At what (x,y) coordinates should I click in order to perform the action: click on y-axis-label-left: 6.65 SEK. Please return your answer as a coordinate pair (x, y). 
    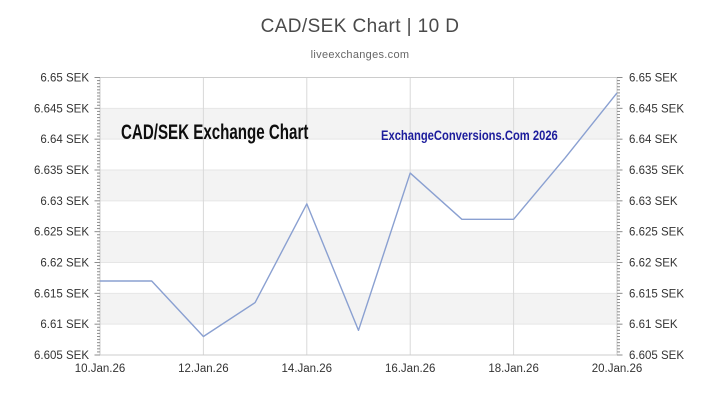
    Looking at the image, I should click on (64, 79).